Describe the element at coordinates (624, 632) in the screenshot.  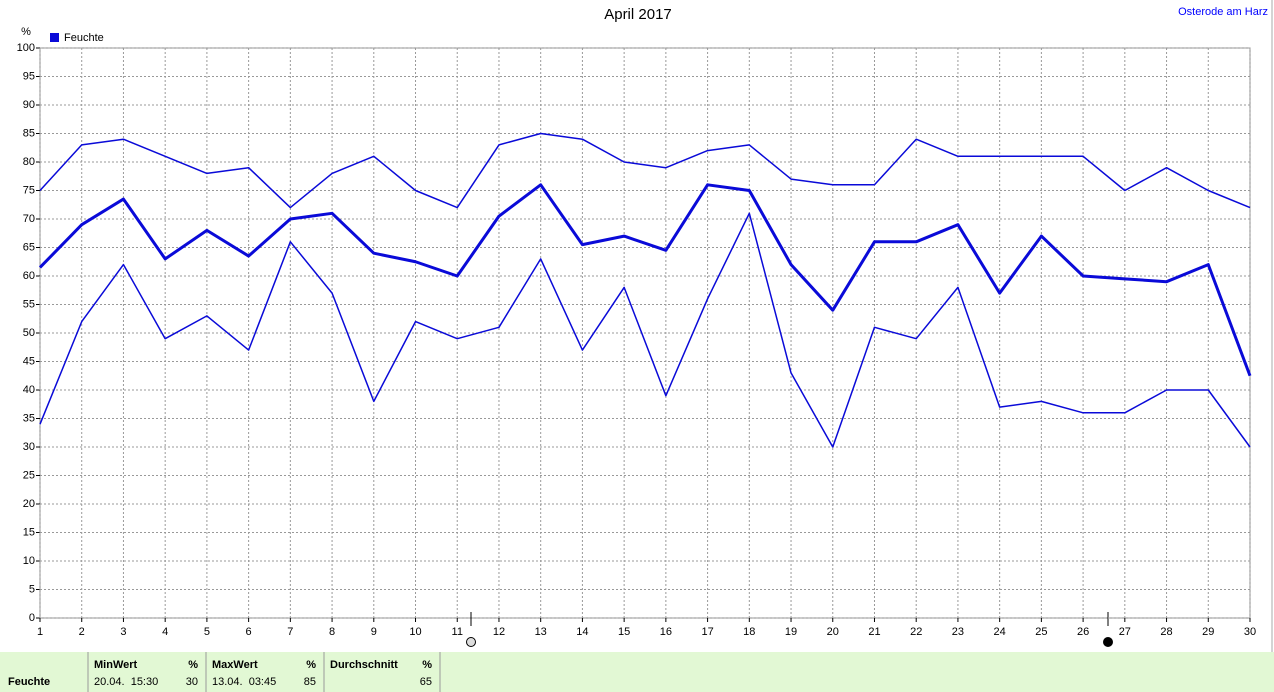
I see `x-tick-label: 15` at that location.